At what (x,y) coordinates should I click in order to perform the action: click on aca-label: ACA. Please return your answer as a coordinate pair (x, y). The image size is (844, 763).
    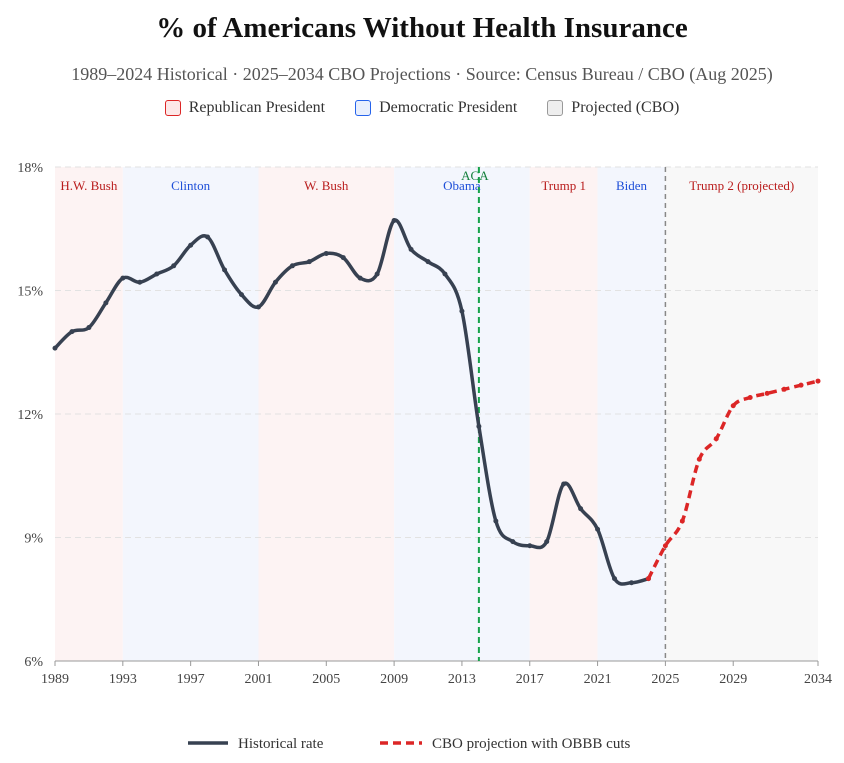
    Looking at the image, I should click on (475, 175).